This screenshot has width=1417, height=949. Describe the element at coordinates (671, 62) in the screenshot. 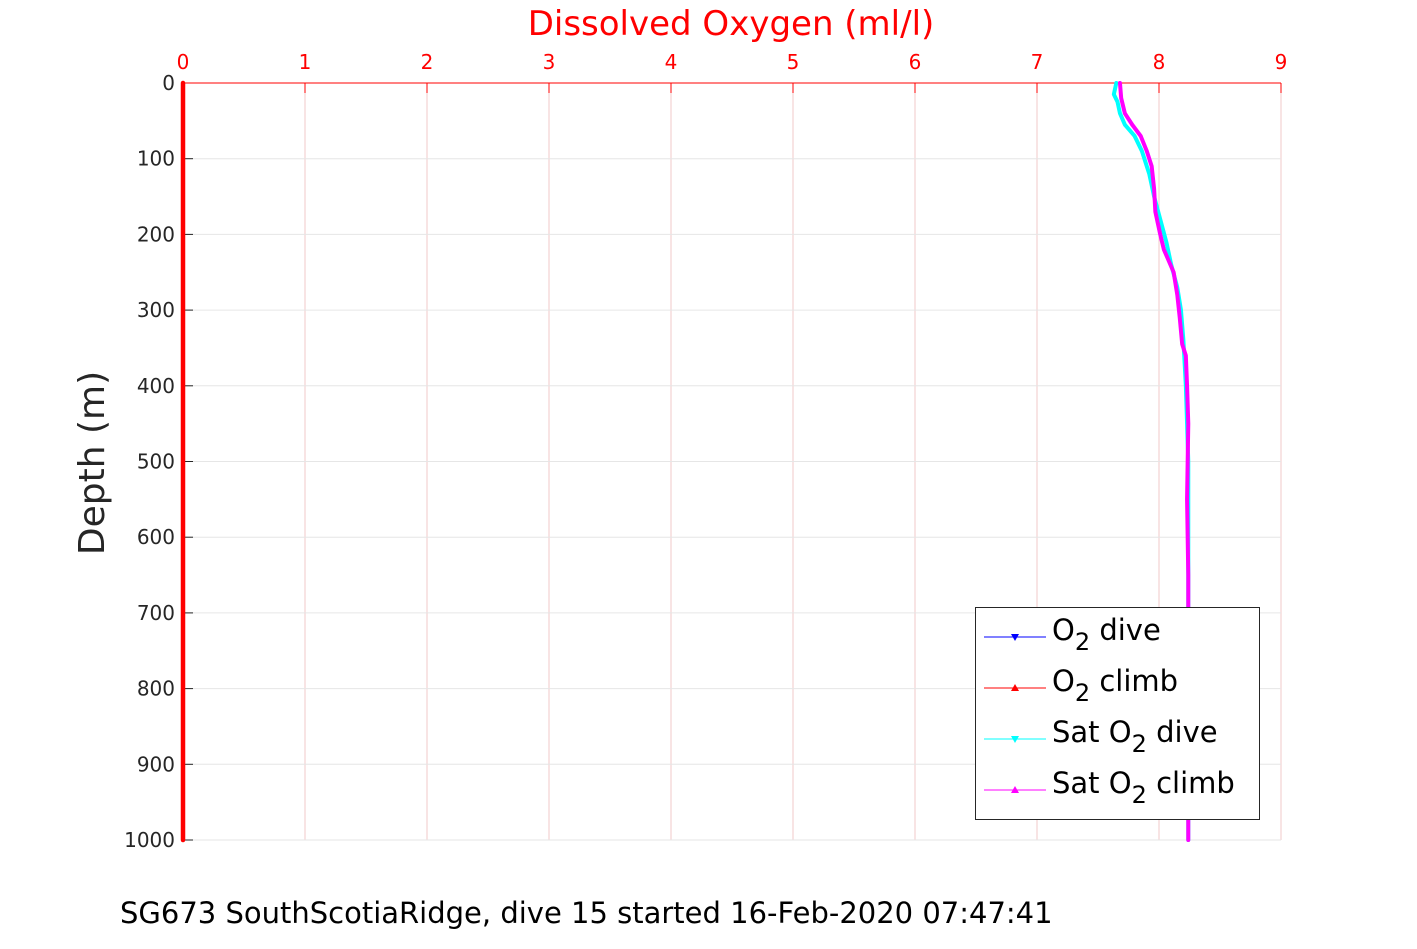

I see `x-tick-label: 4` at that location.